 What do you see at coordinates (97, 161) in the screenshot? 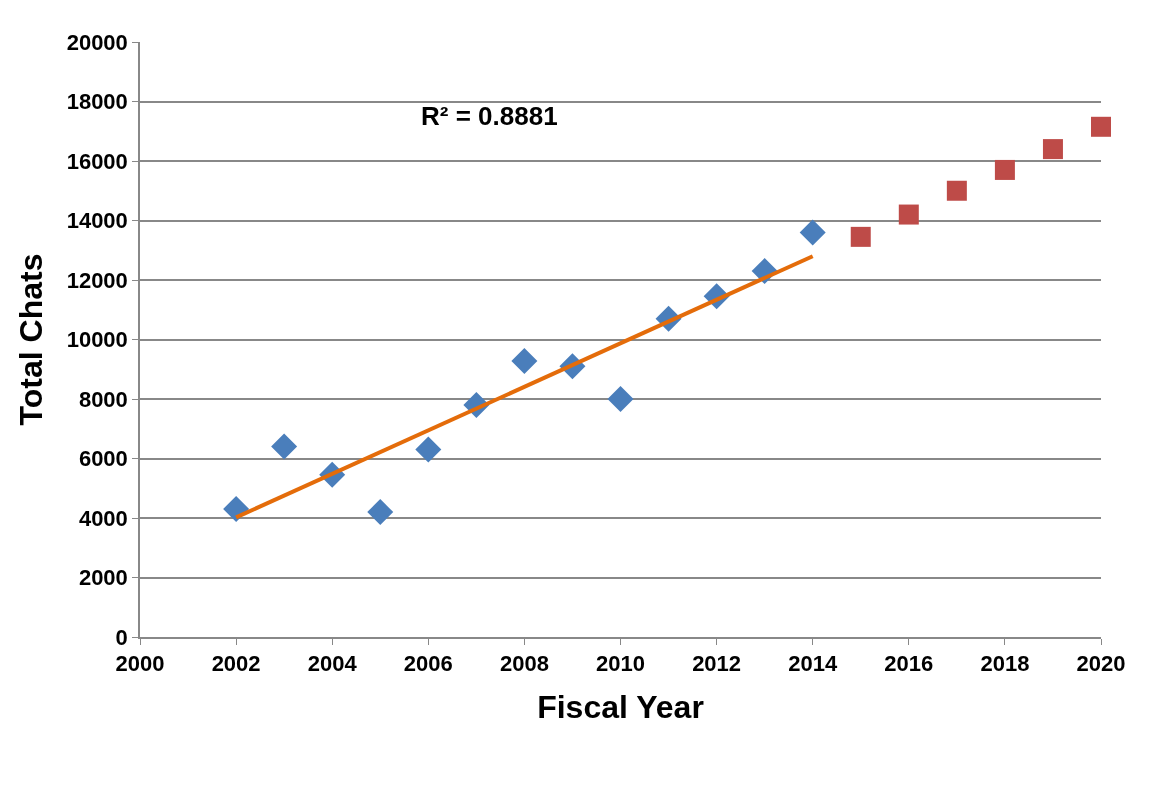
I see `y-tick-label: 16000` at bounding box center [97, 161].